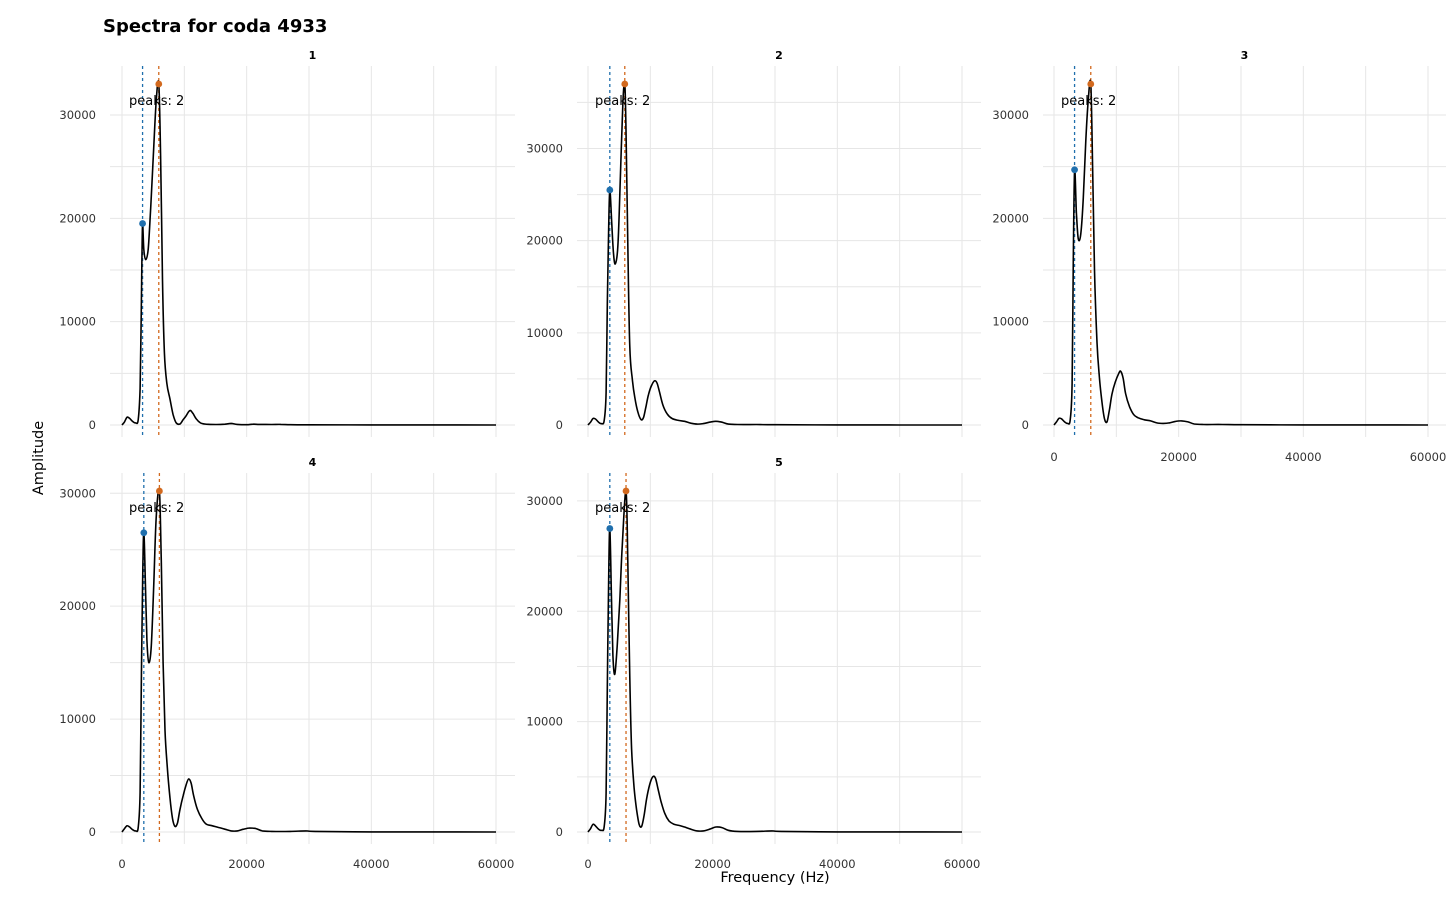  I want to click on facet-strip-label: 1, so click(313, 55).